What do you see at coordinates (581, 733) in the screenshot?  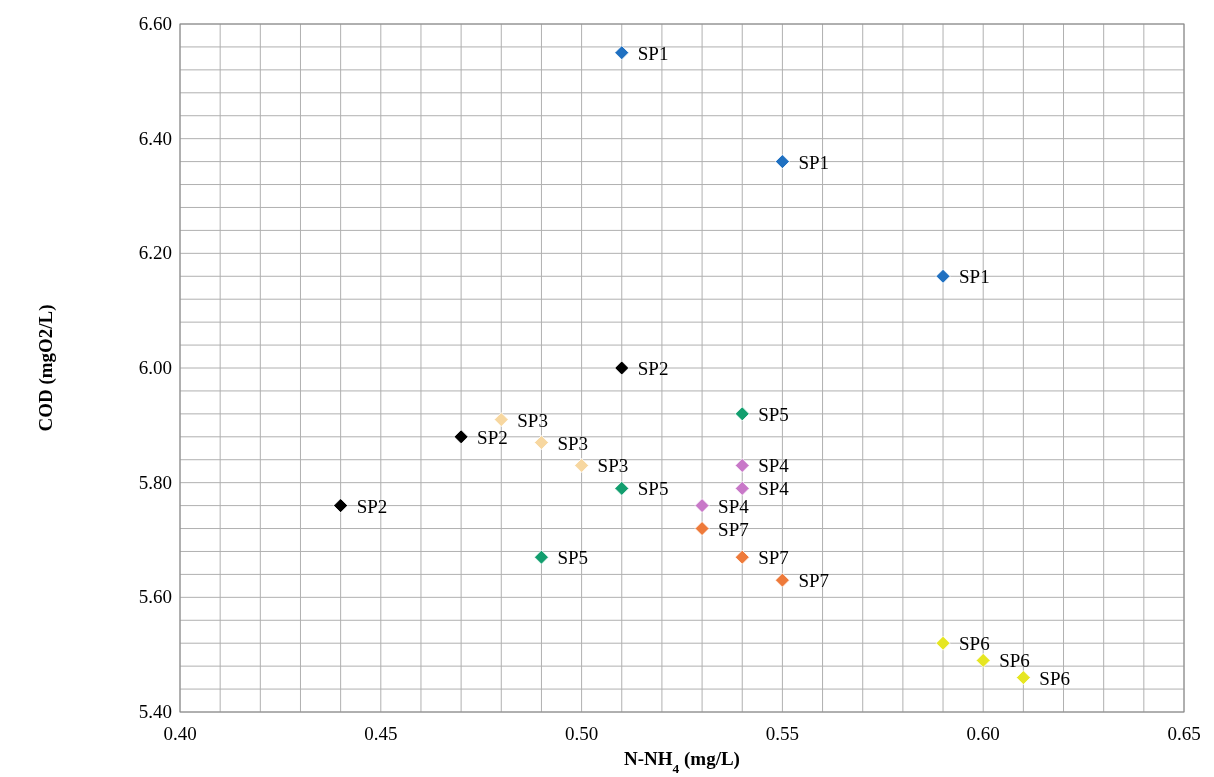 I see `x-tick-label: 0.50` at bounding box center [581, 733].